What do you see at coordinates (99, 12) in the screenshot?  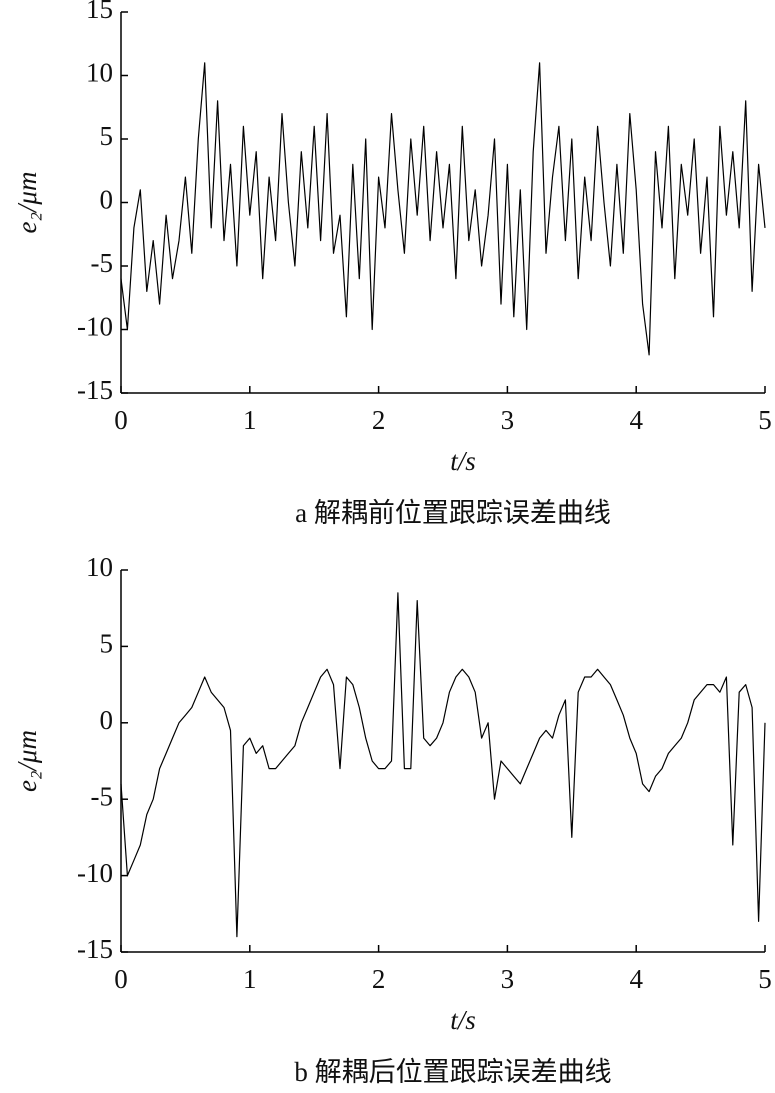 I see `y-tick-label: 15` at bounding box center [99, 12].